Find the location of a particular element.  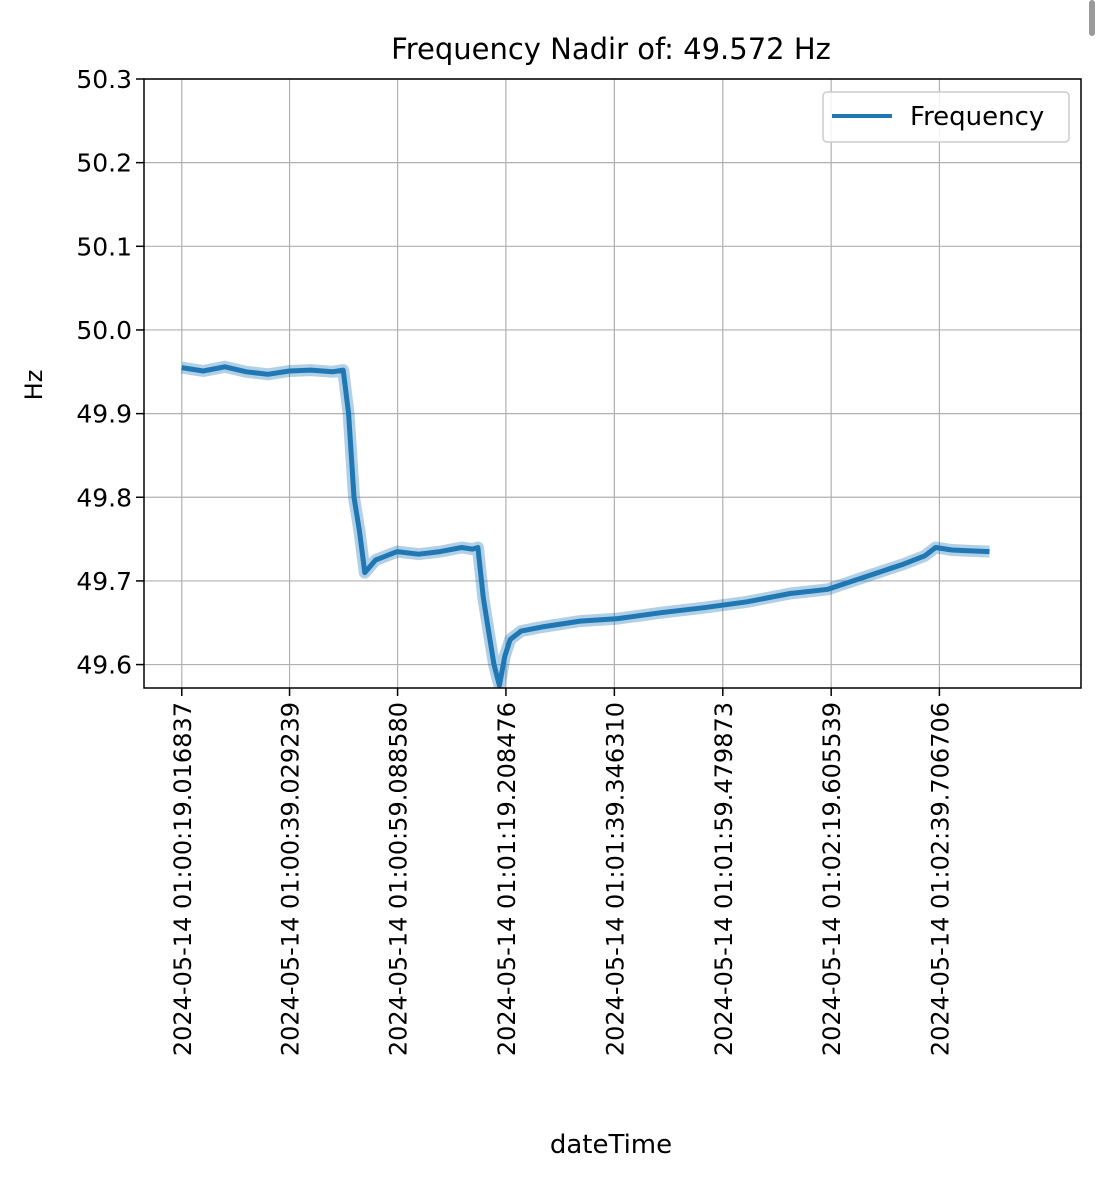

legend-box is located at coordinates (946, 117).